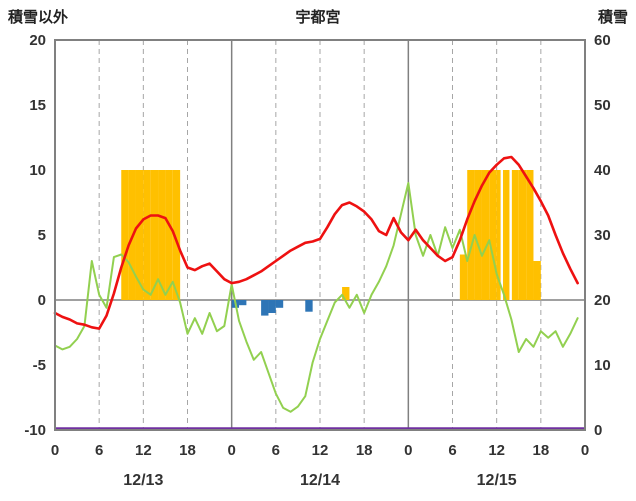  What do you see at coordinates (612, 17) in the screenshot?
I see `right-axis-title: 積雪` at bounding box center [612, 17].